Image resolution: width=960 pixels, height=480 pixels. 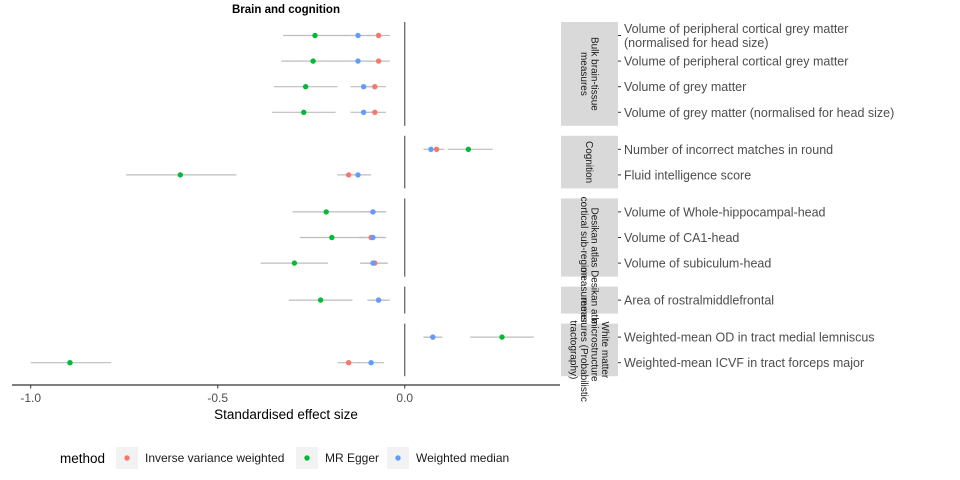 I want to click on row-label-line: Volume of grey matter, so click(x=685, y=87).